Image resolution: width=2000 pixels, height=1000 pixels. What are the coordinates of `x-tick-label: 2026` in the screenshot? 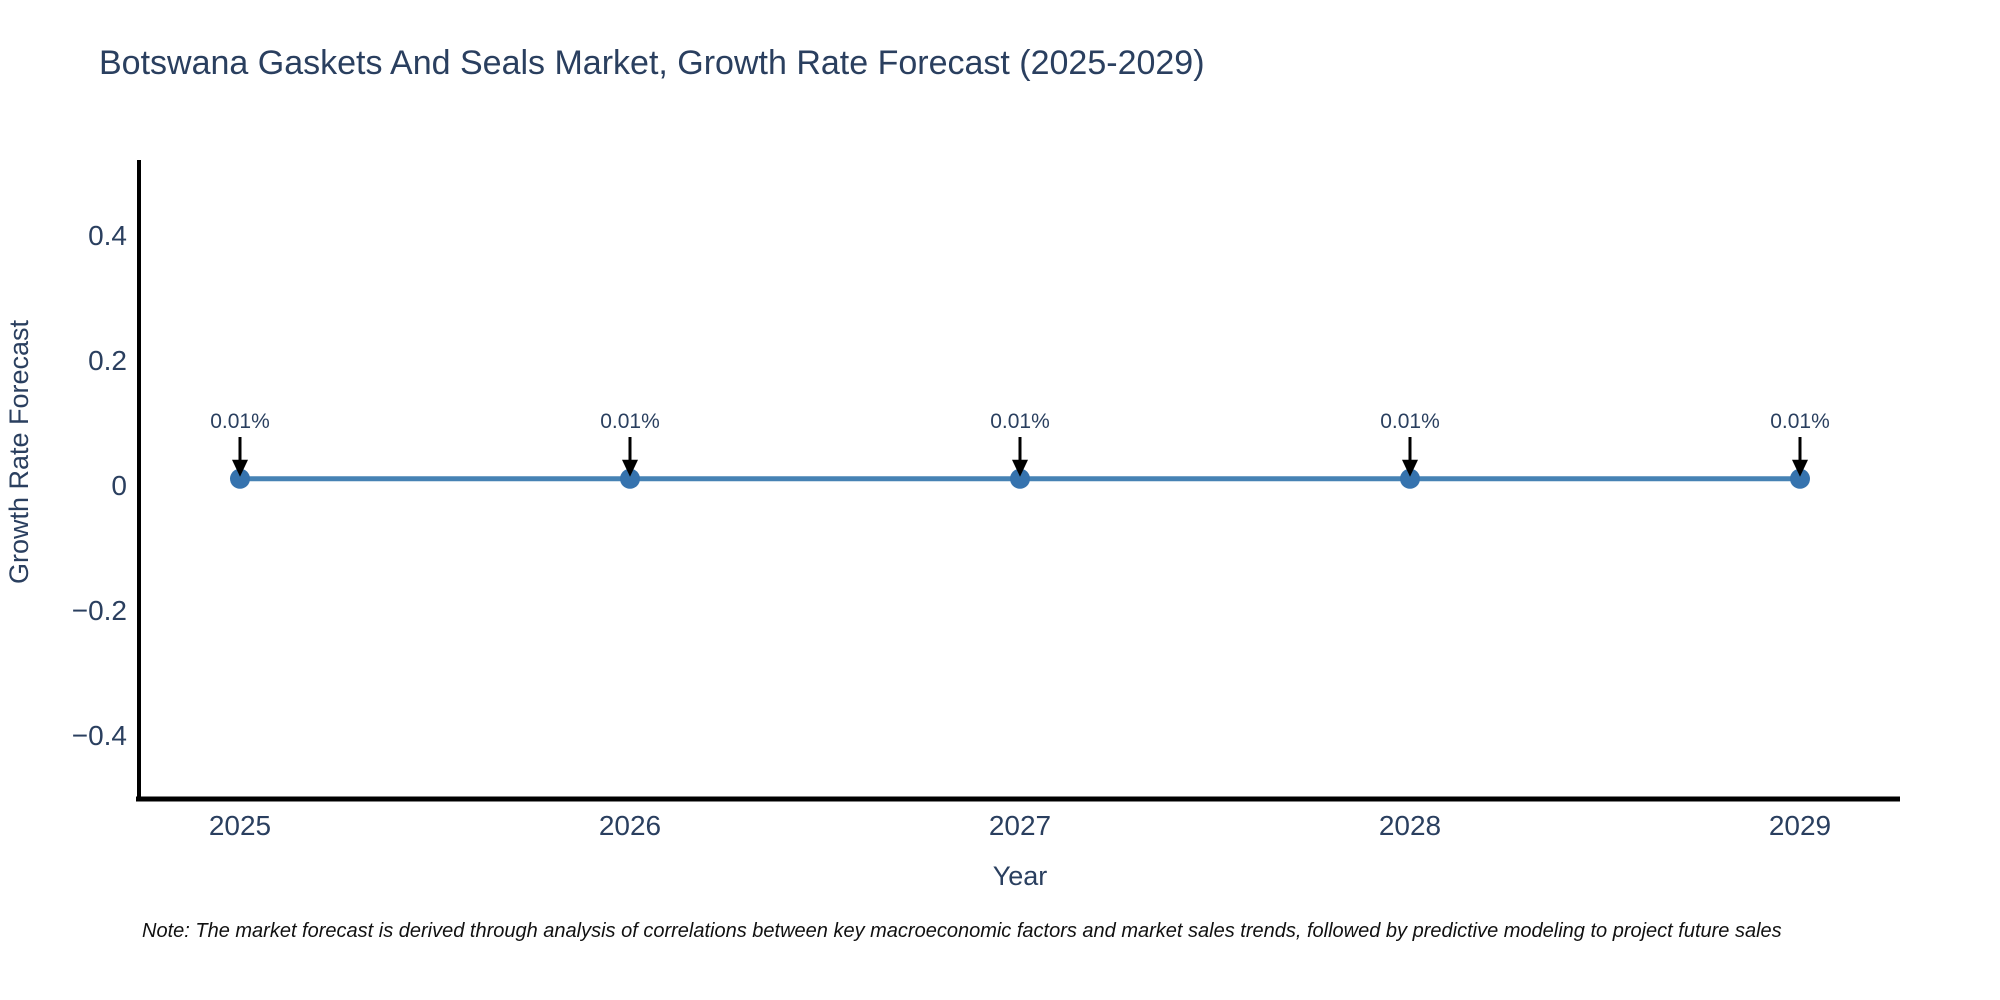 It's located at (630, 825).